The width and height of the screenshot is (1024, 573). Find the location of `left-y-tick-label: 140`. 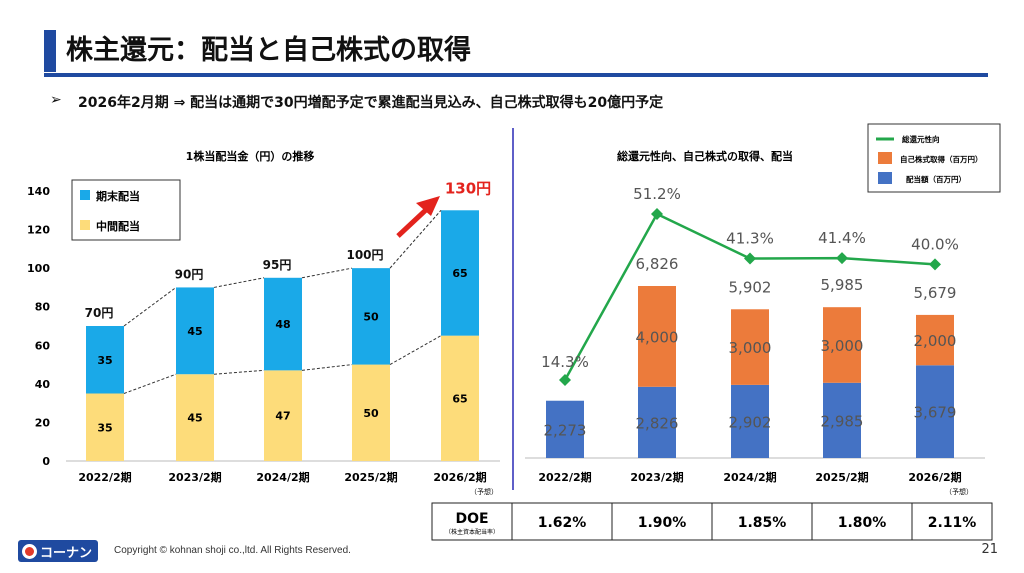

left-y-tick-label: 140 is located at coordinates (38, 191).